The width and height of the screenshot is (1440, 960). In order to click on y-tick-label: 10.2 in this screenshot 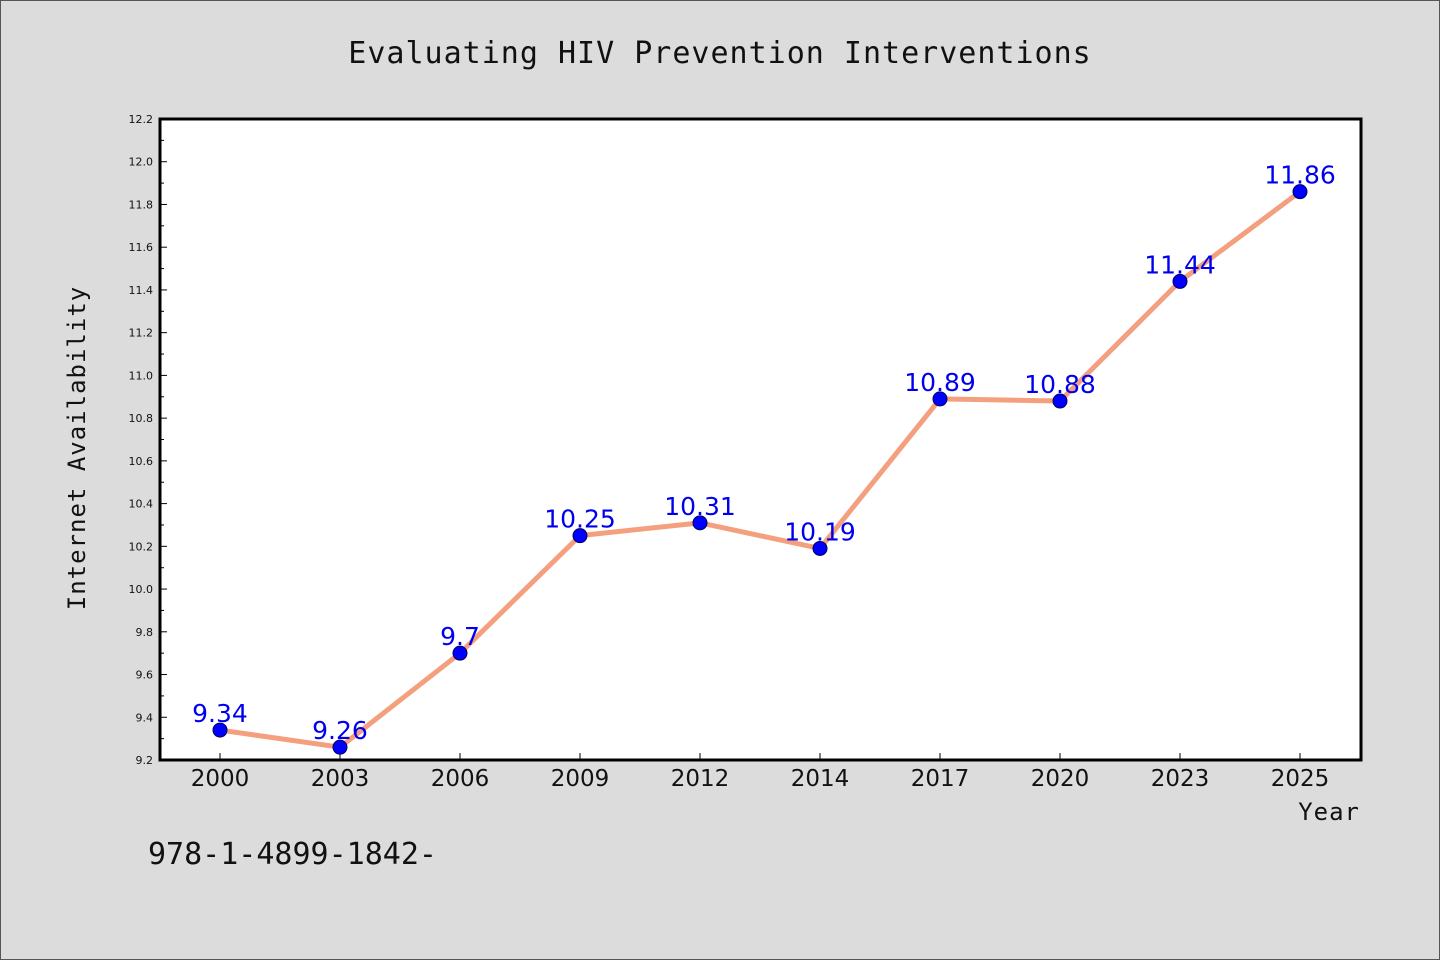, I will do `click(141, 546)`.